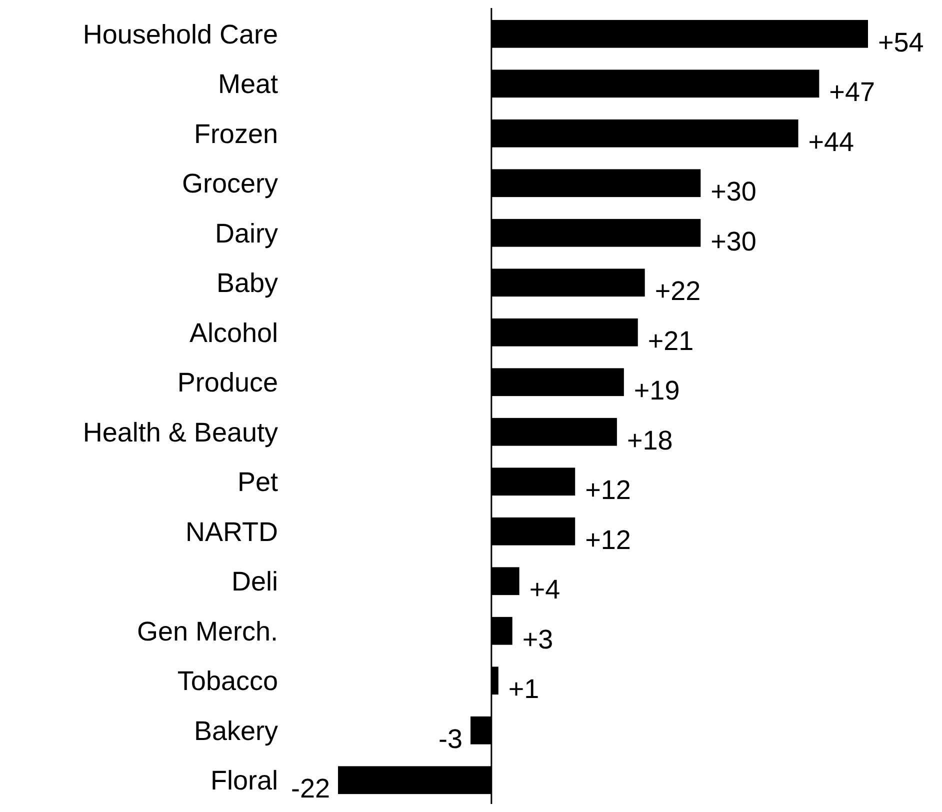  What do you see at coordinates (180, 432) in the screenshot?
I see `y-tick-label: Health & Beauty` at bounding box center [180, 432].